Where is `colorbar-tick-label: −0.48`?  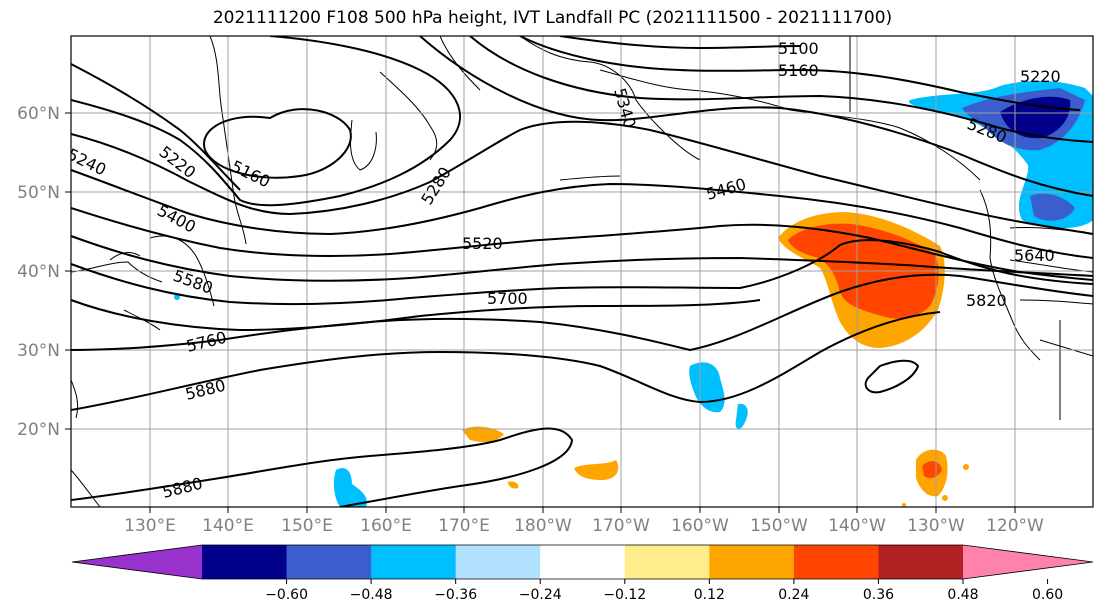
colorbar-tick-label: −0.48 is located at coordinates (371, 594).